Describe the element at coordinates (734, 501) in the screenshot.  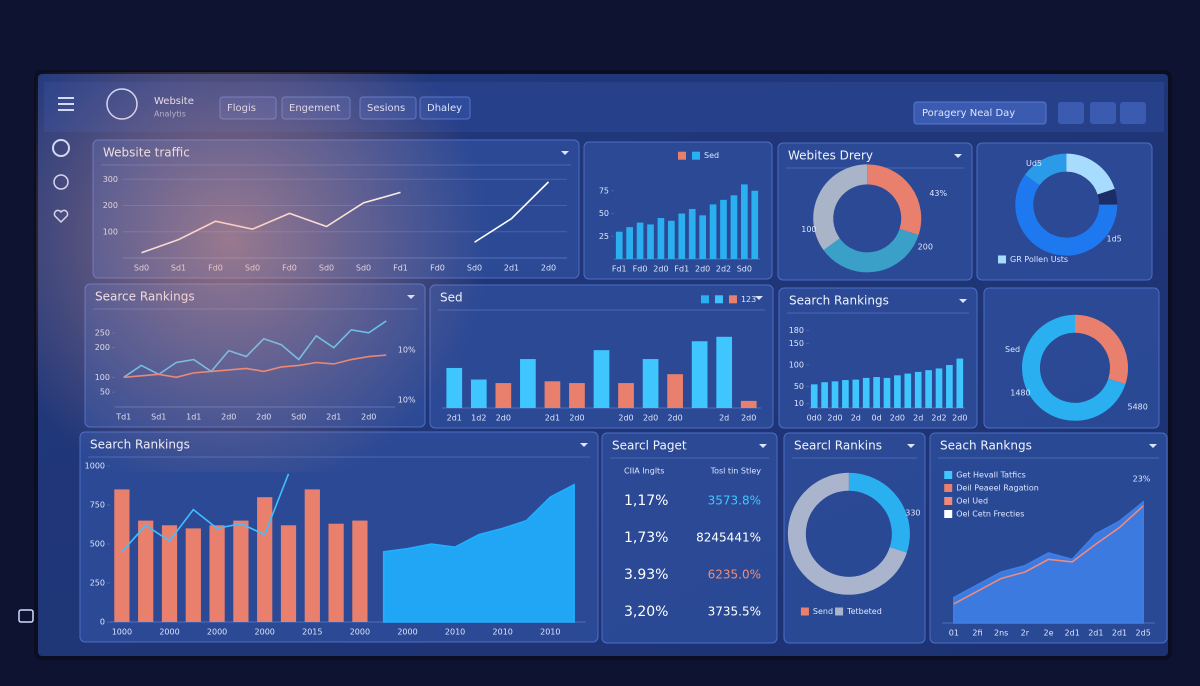
I see `table-cell: 3573.8%` at that location.